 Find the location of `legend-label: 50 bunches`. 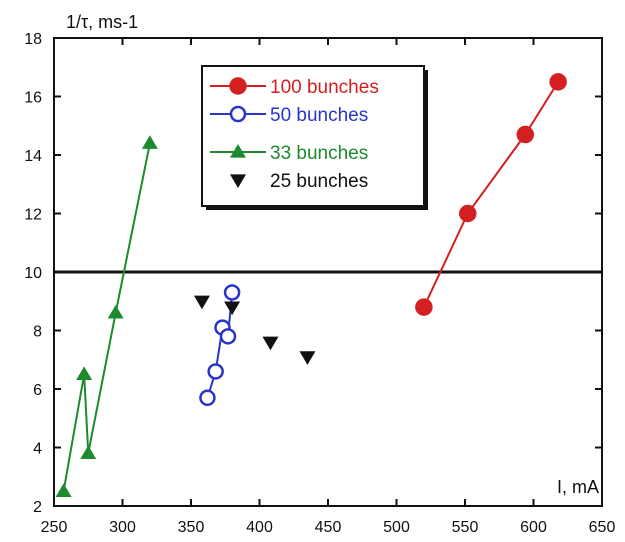

legend-label: 50 bunches is located at coordinates (319, 115).